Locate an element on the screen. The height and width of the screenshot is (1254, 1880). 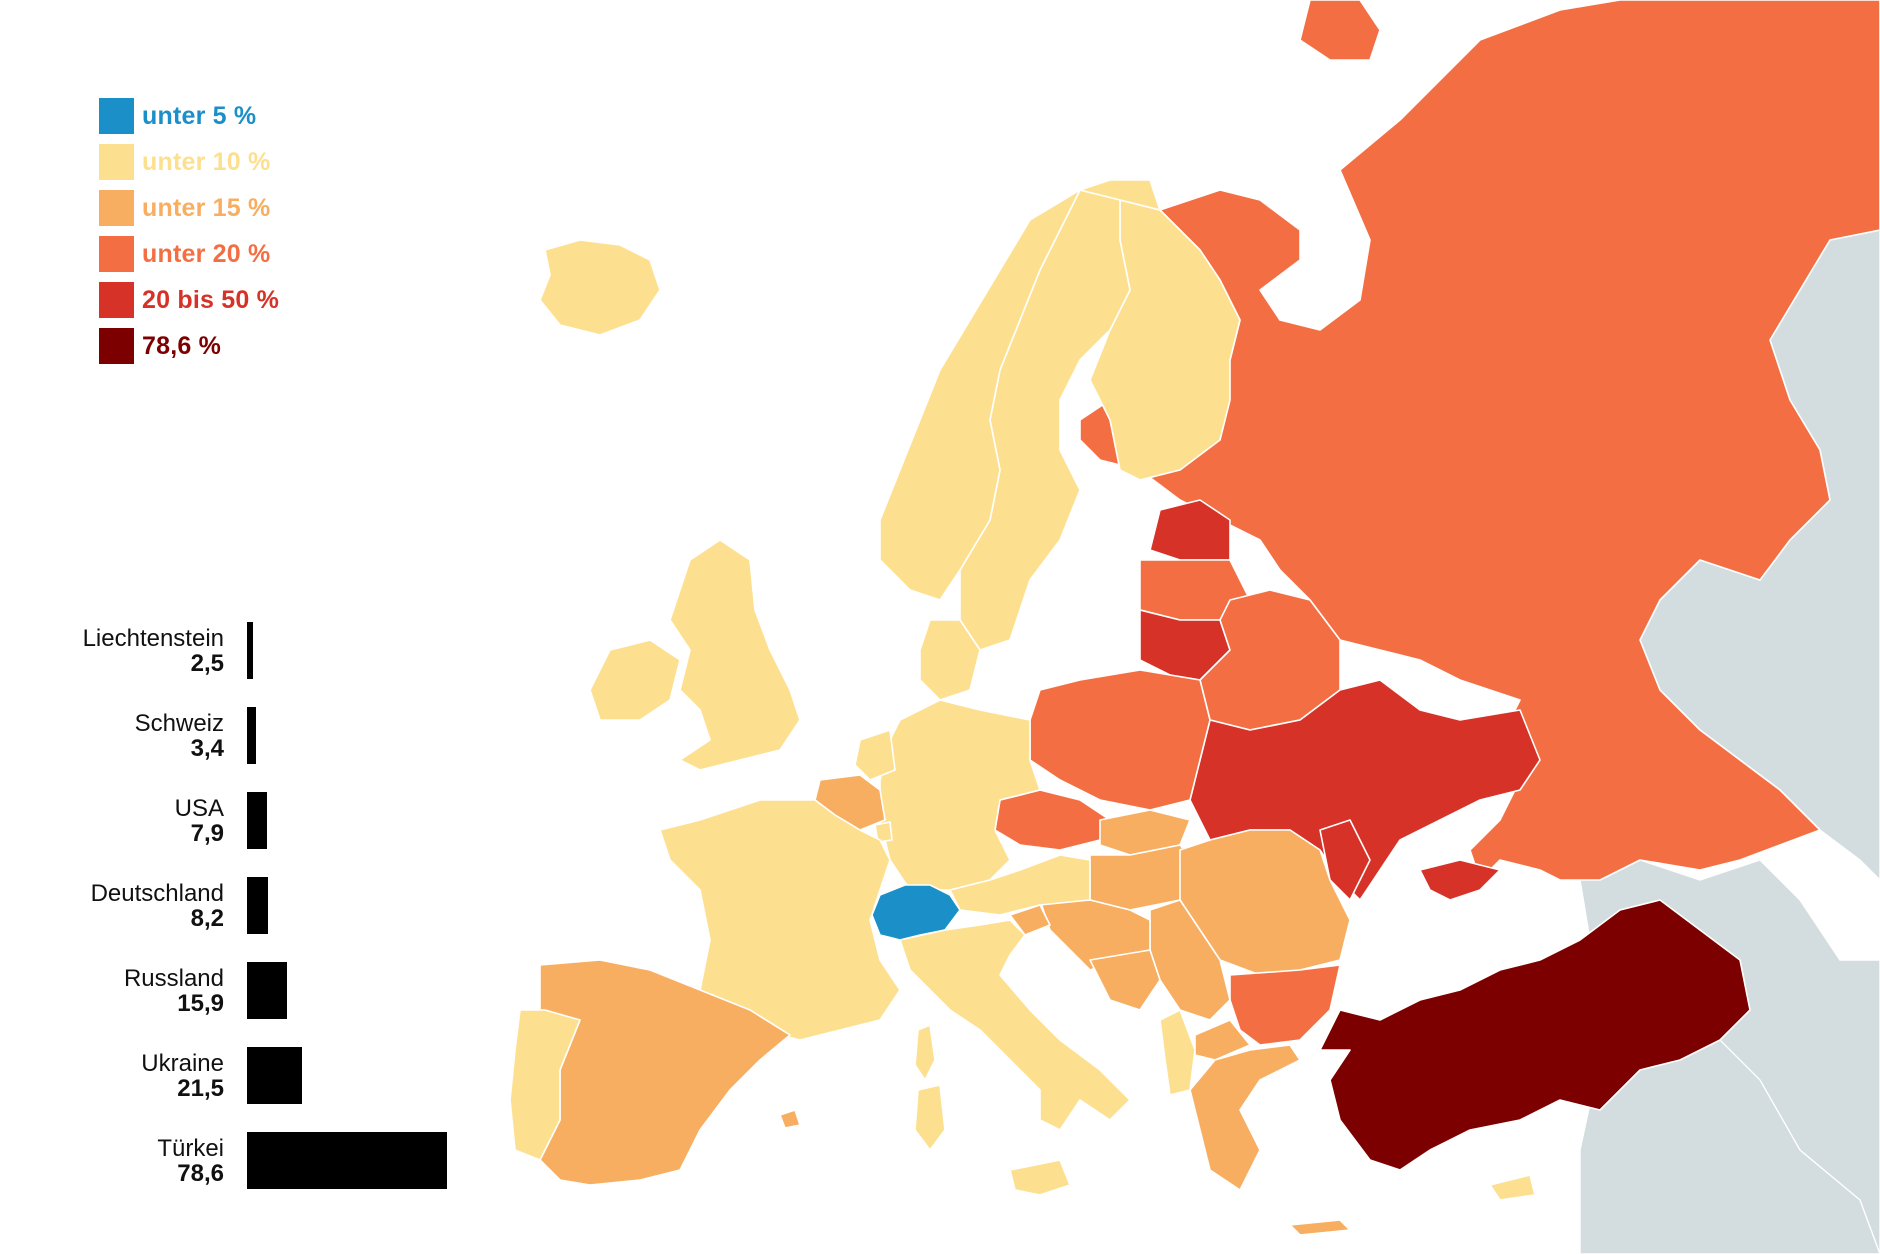
legend-item-below-5: unter 5 % is located at coordinates (189, 116).